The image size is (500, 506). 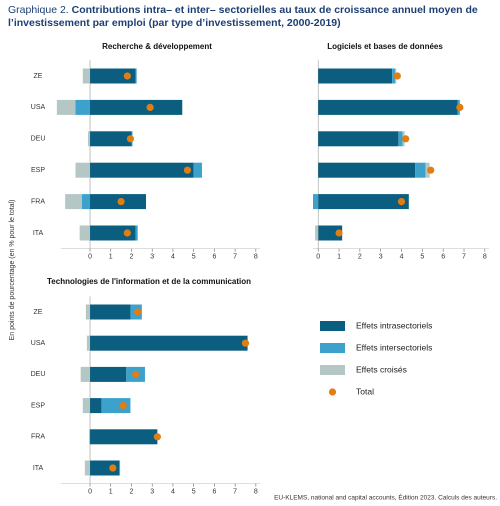 What do you see at coordinates (385, 46) in the screenshot?
I see `panel-title: Logiciels et bases de données` at bounding box center [385, 46].